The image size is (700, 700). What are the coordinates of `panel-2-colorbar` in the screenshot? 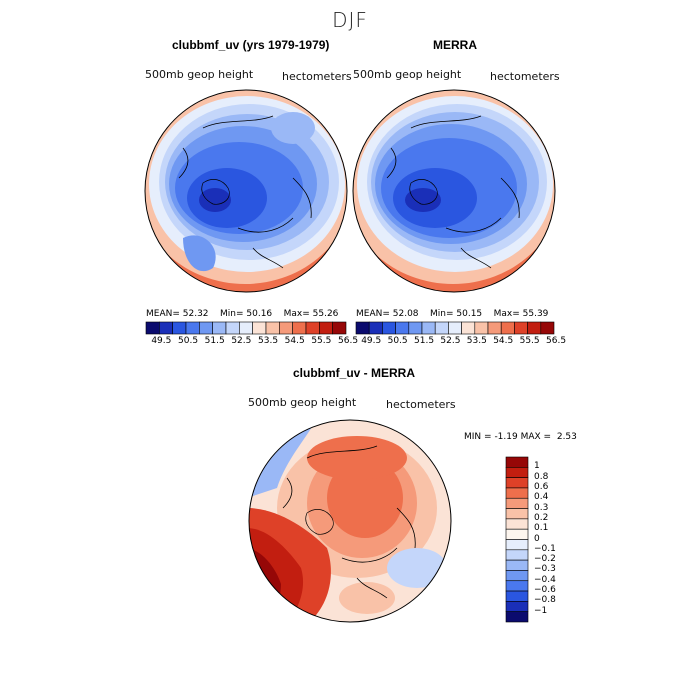 It's located at (455, 328).